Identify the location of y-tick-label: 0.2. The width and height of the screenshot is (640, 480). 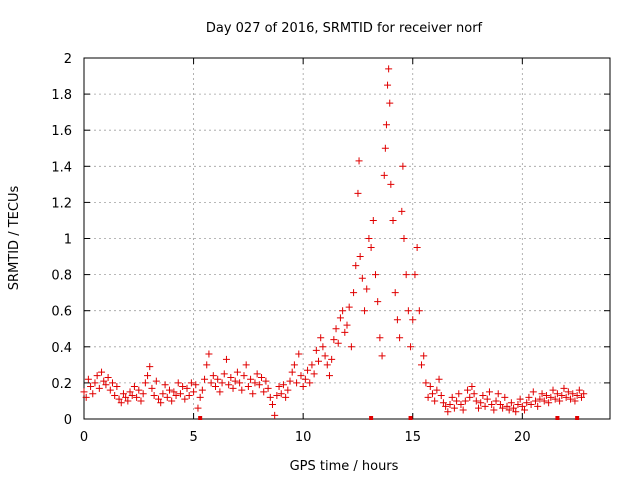
(61, 384).